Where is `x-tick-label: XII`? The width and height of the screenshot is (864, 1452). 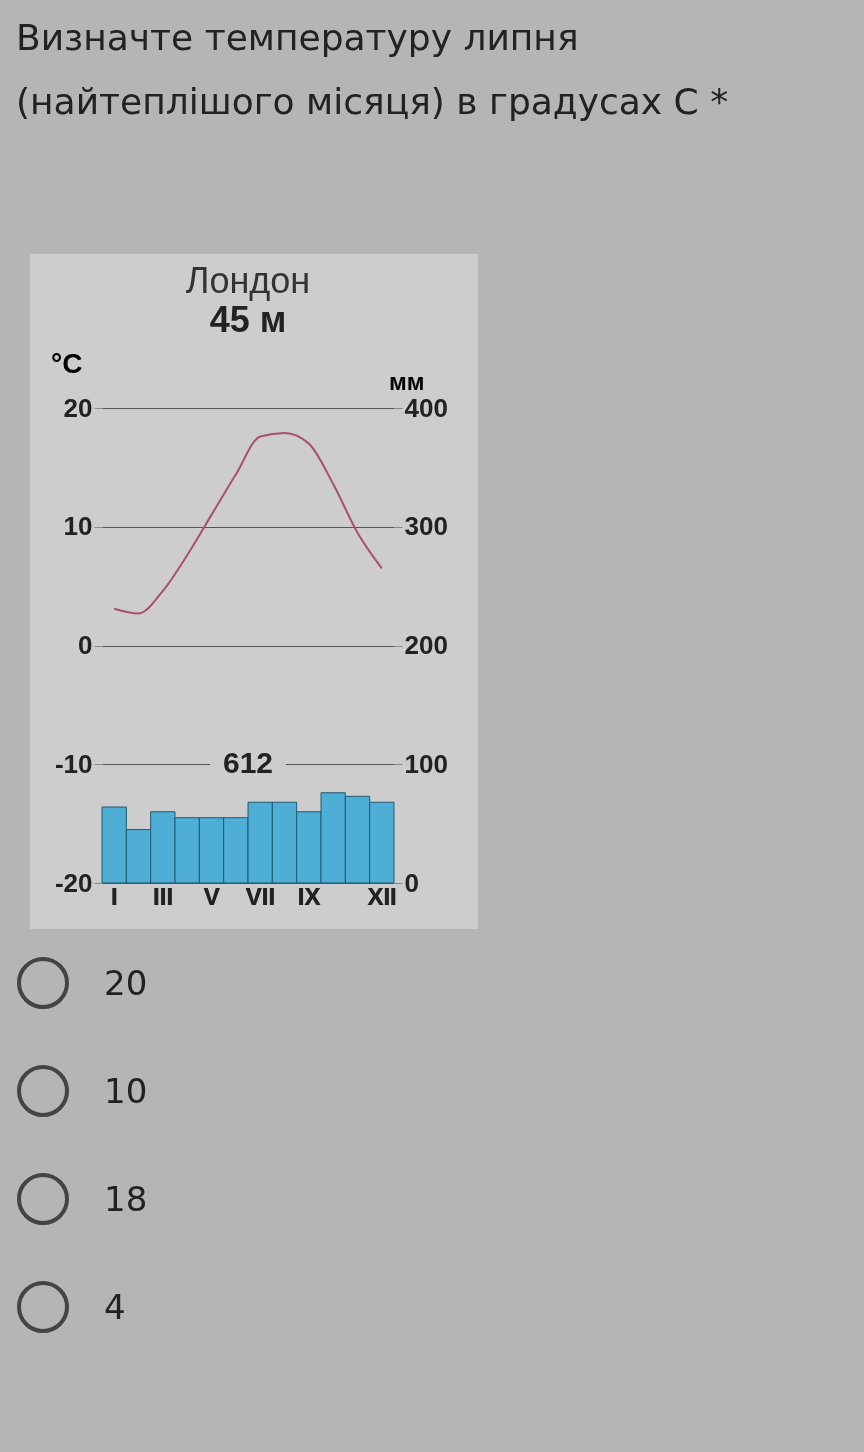 x-tick-label: XII is located at coordinates (382, 896).